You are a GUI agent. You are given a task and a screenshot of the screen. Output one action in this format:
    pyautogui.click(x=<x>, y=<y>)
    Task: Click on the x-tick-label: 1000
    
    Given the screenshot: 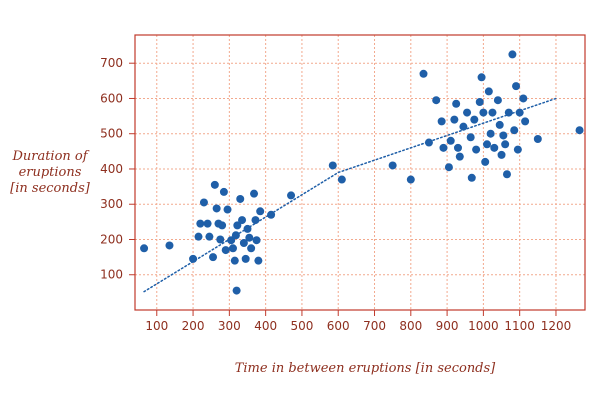 What is the action you would take?
    pyautogui.click(x=483, y=326)
    